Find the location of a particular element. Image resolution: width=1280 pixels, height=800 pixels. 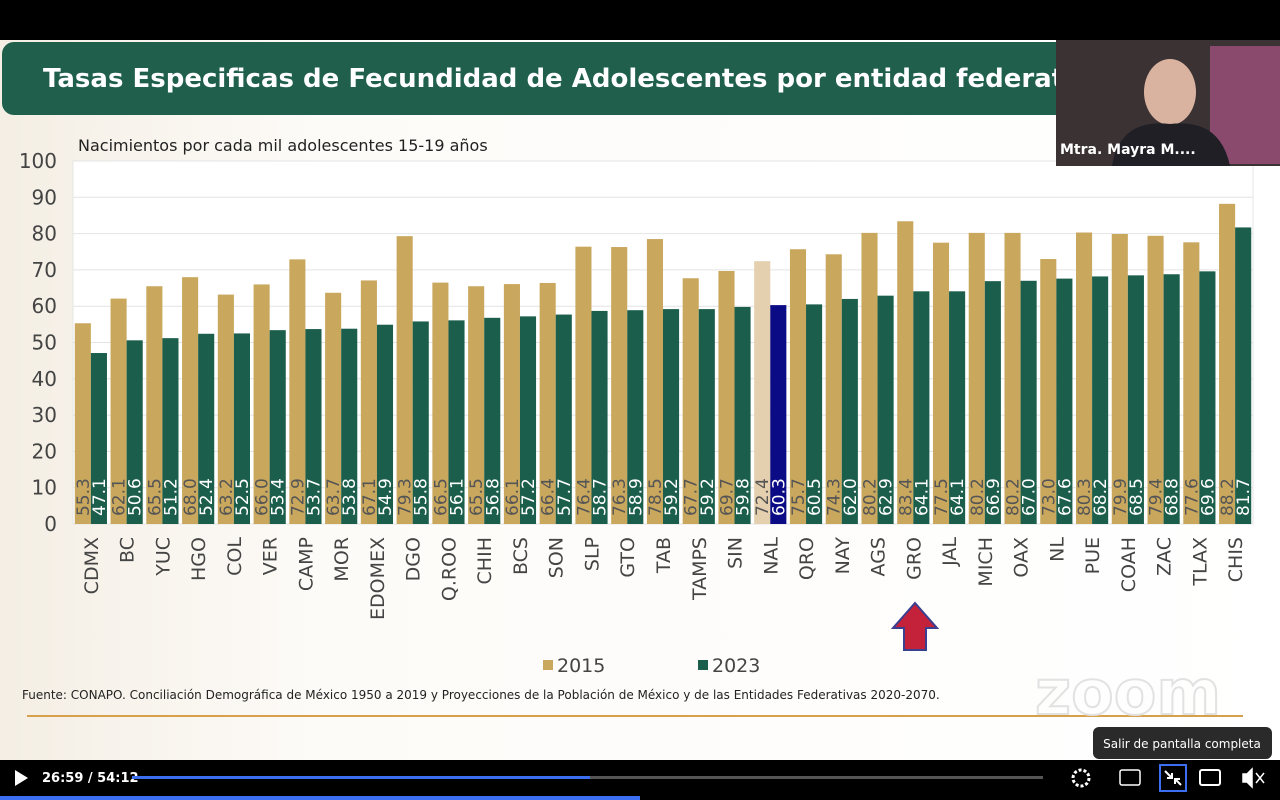

value-label: 74.3 is located at coordinates (835, 497).